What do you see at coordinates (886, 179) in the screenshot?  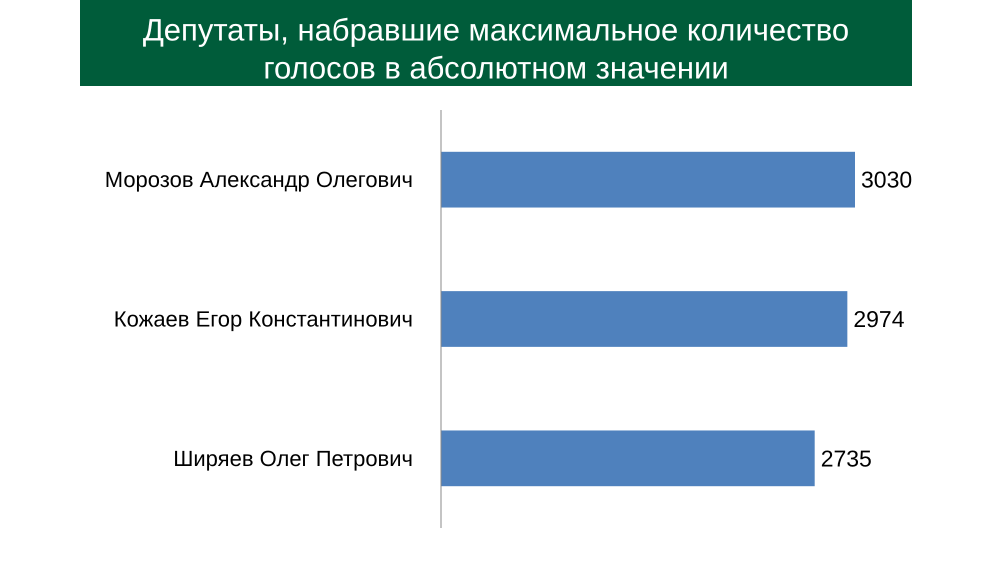 I see `data-label: 3030` at bounding box center [886, 179].